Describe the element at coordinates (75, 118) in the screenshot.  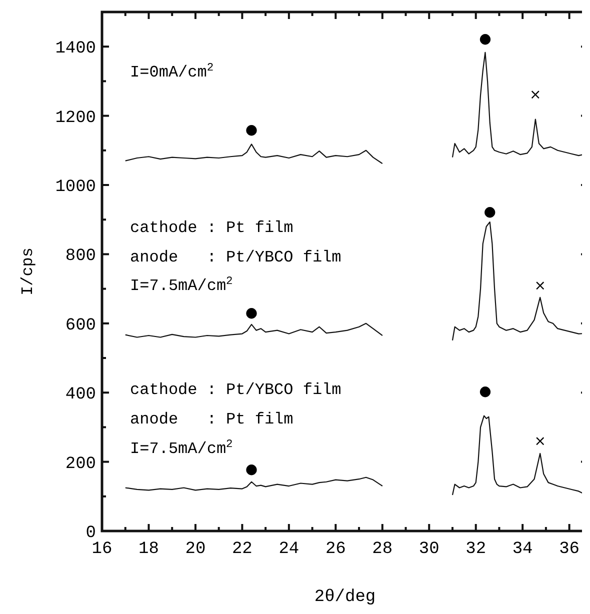
I see `y-tick-label: 1200` at that location.